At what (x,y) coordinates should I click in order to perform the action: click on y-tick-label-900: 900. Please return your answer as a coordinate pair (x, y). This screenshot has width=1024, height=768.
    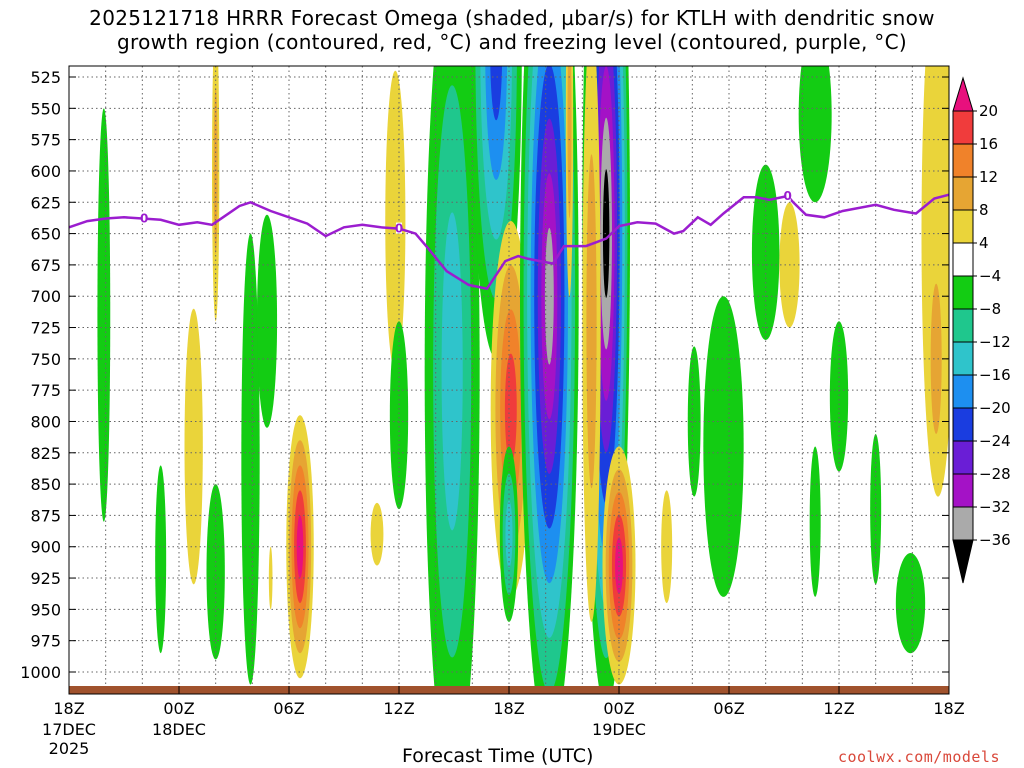
    Looking at the image, I should click on (45, 547).